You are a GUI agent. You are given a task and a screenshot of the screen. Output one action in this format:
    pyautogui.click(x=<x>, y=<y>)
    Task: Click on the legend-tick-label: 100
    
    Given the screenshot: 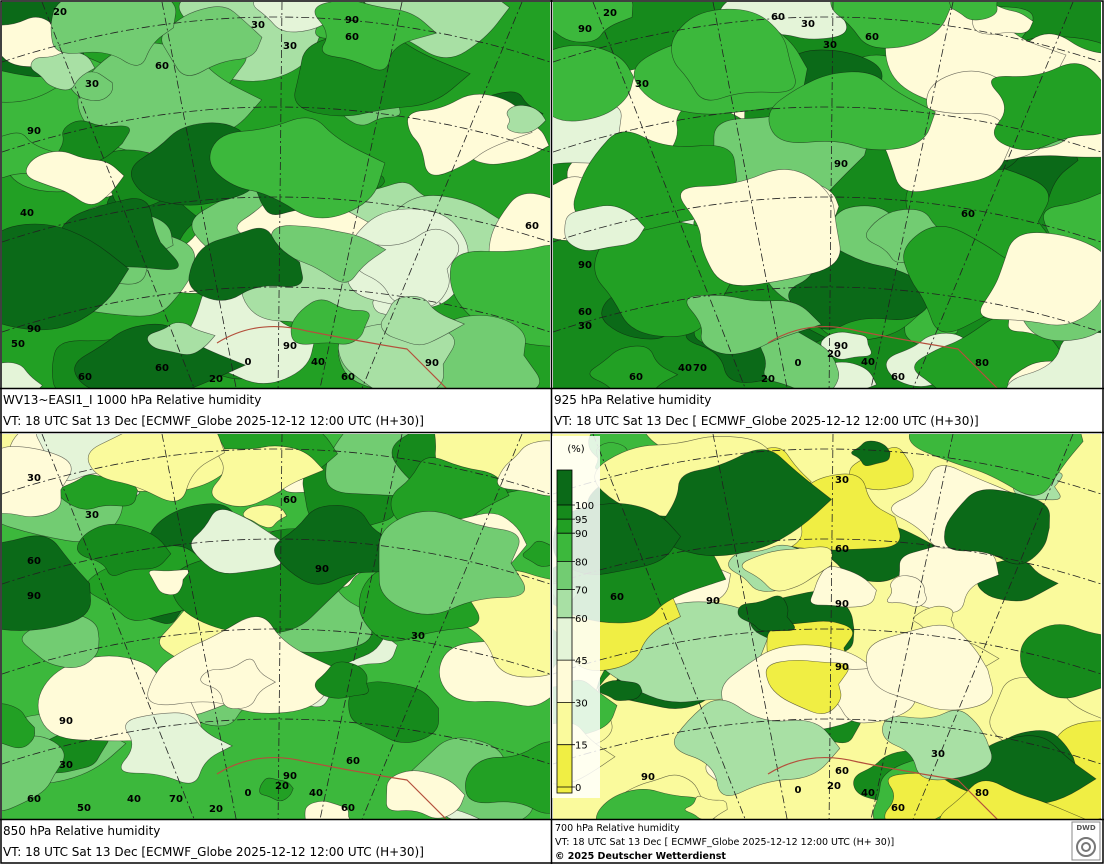 What is the action you would take?
    pyautogui.click(x=584, y=506)
    